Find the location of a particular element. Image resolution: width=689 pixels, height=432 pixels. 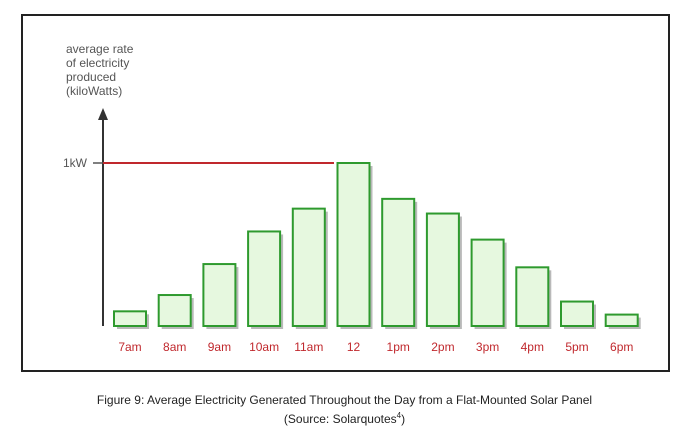

x-tick-label: 7am is located at coordinates (129, 347).